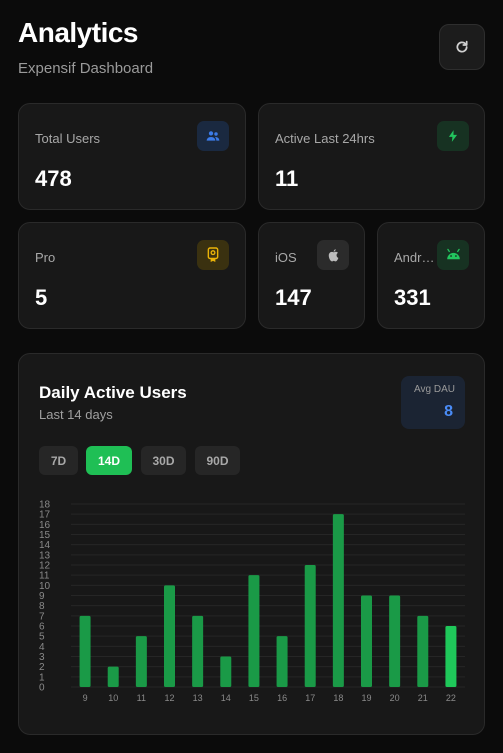 The image size is (503, 753). Describe the element at coordinates (371, 156) in the screenshot. I see `active-24h-card: Active Last 24hrs 11` at that location.